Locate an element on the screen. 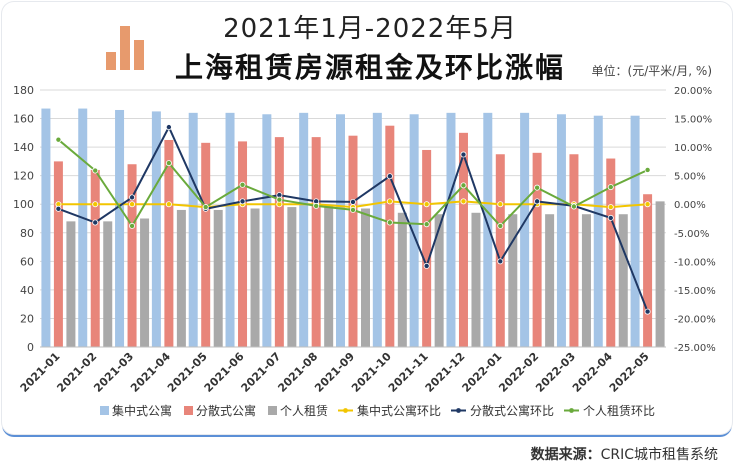 Image resolution: width=740 pixels, height=476 pixels. y-tick-label-left: 160 is located at coordinates (23, 119).